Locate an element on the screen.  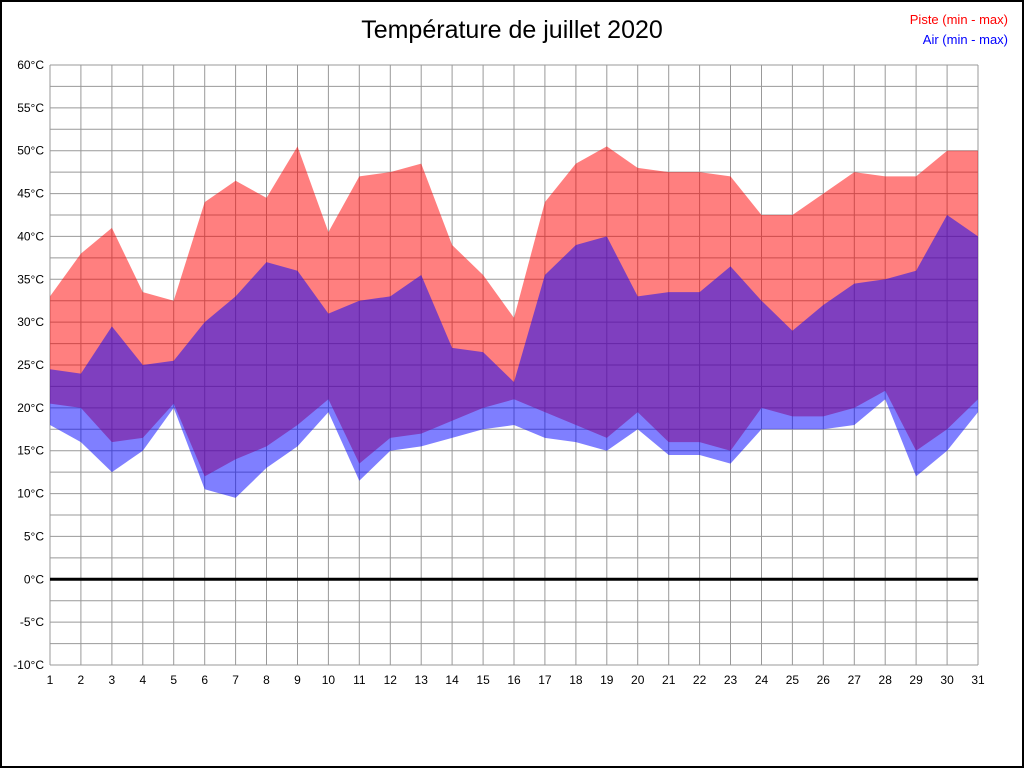
y-tick-label: 15°C is located at coordinates (30, 451).